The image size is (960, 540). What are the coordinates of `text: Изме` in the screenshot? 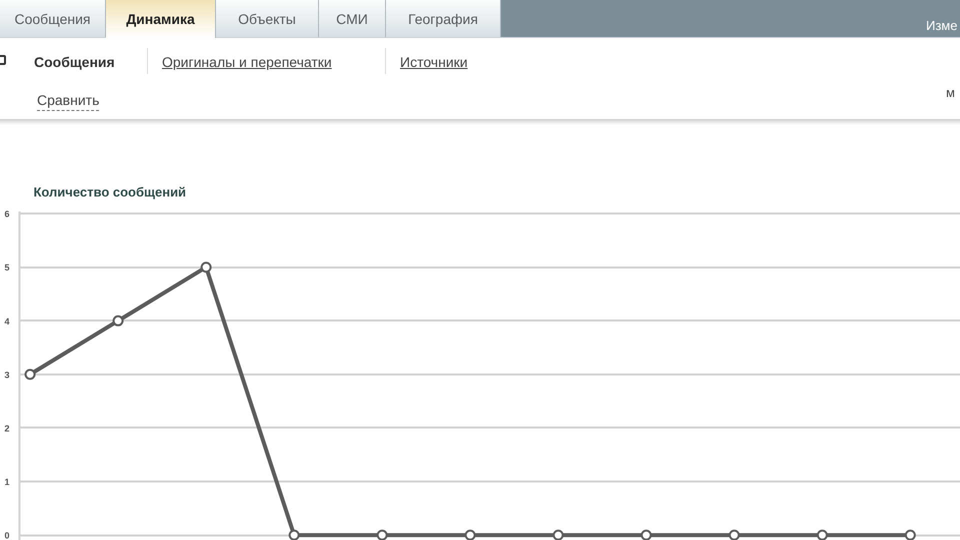 It's located at (942, 26).